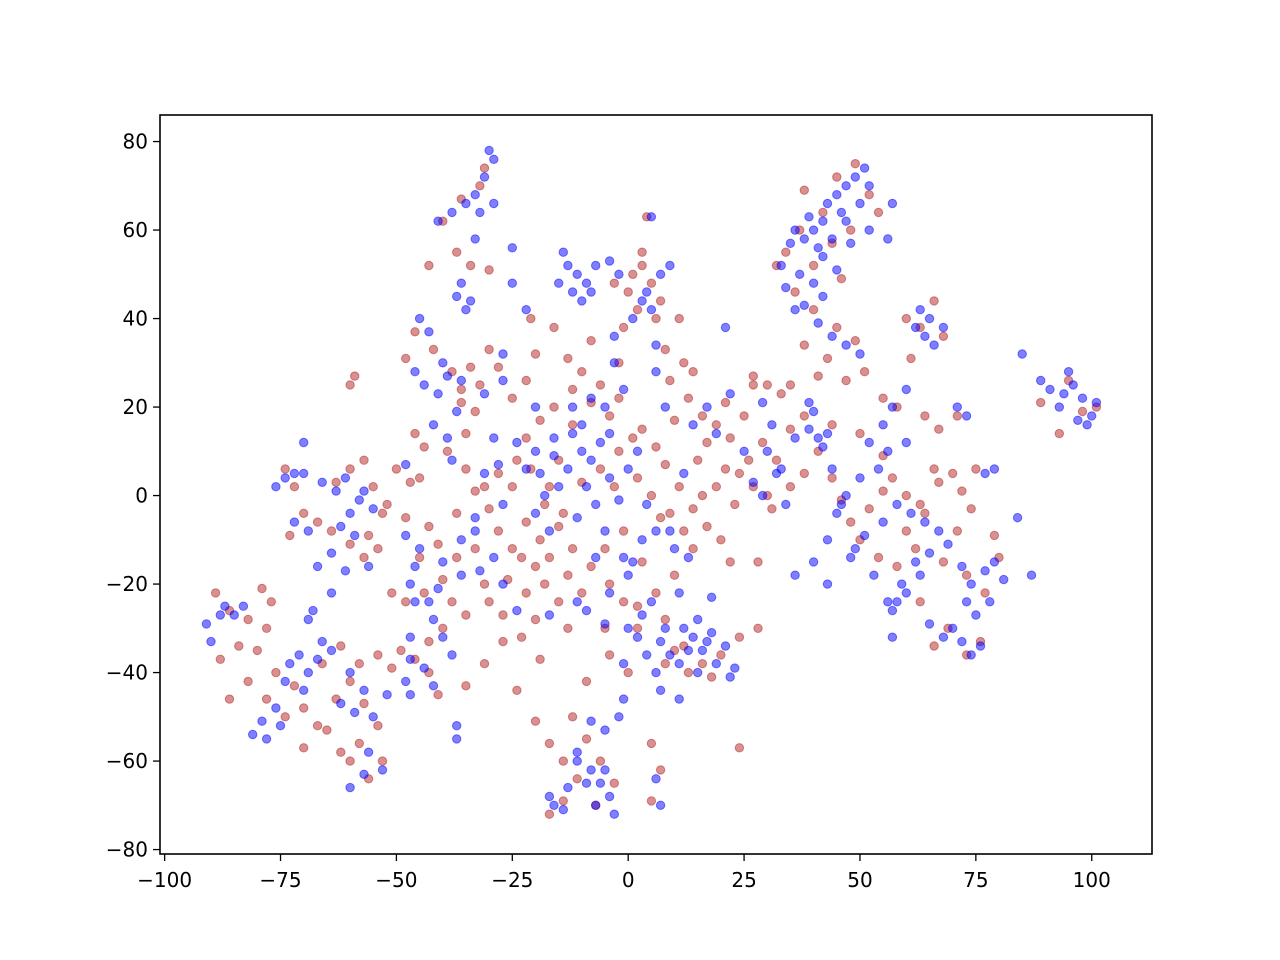 This screenshot has height=960, width=1280. What do you see at coordinates (135, 407) in the screenshot?
I see `y-tick-label: 20` at bounding box center [135, 407].